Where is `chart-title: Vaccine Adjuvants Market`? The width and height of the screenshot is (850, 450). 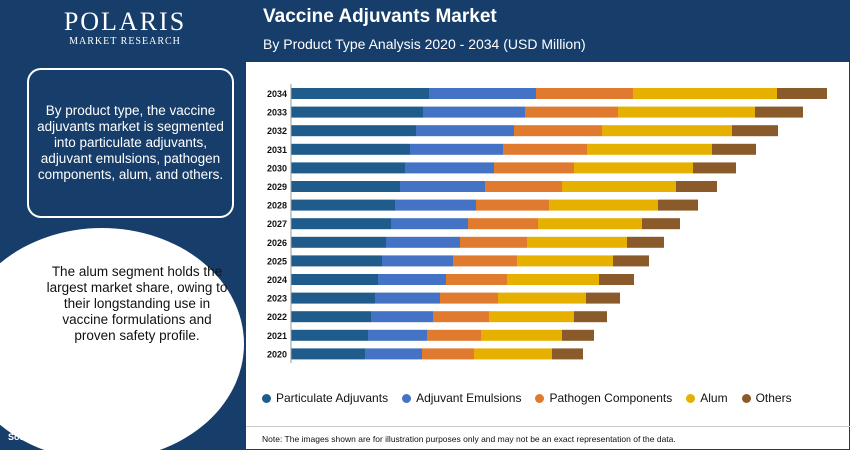 chart-title: Vaccine Adjuvants Market is located at coordinates (380, 16).